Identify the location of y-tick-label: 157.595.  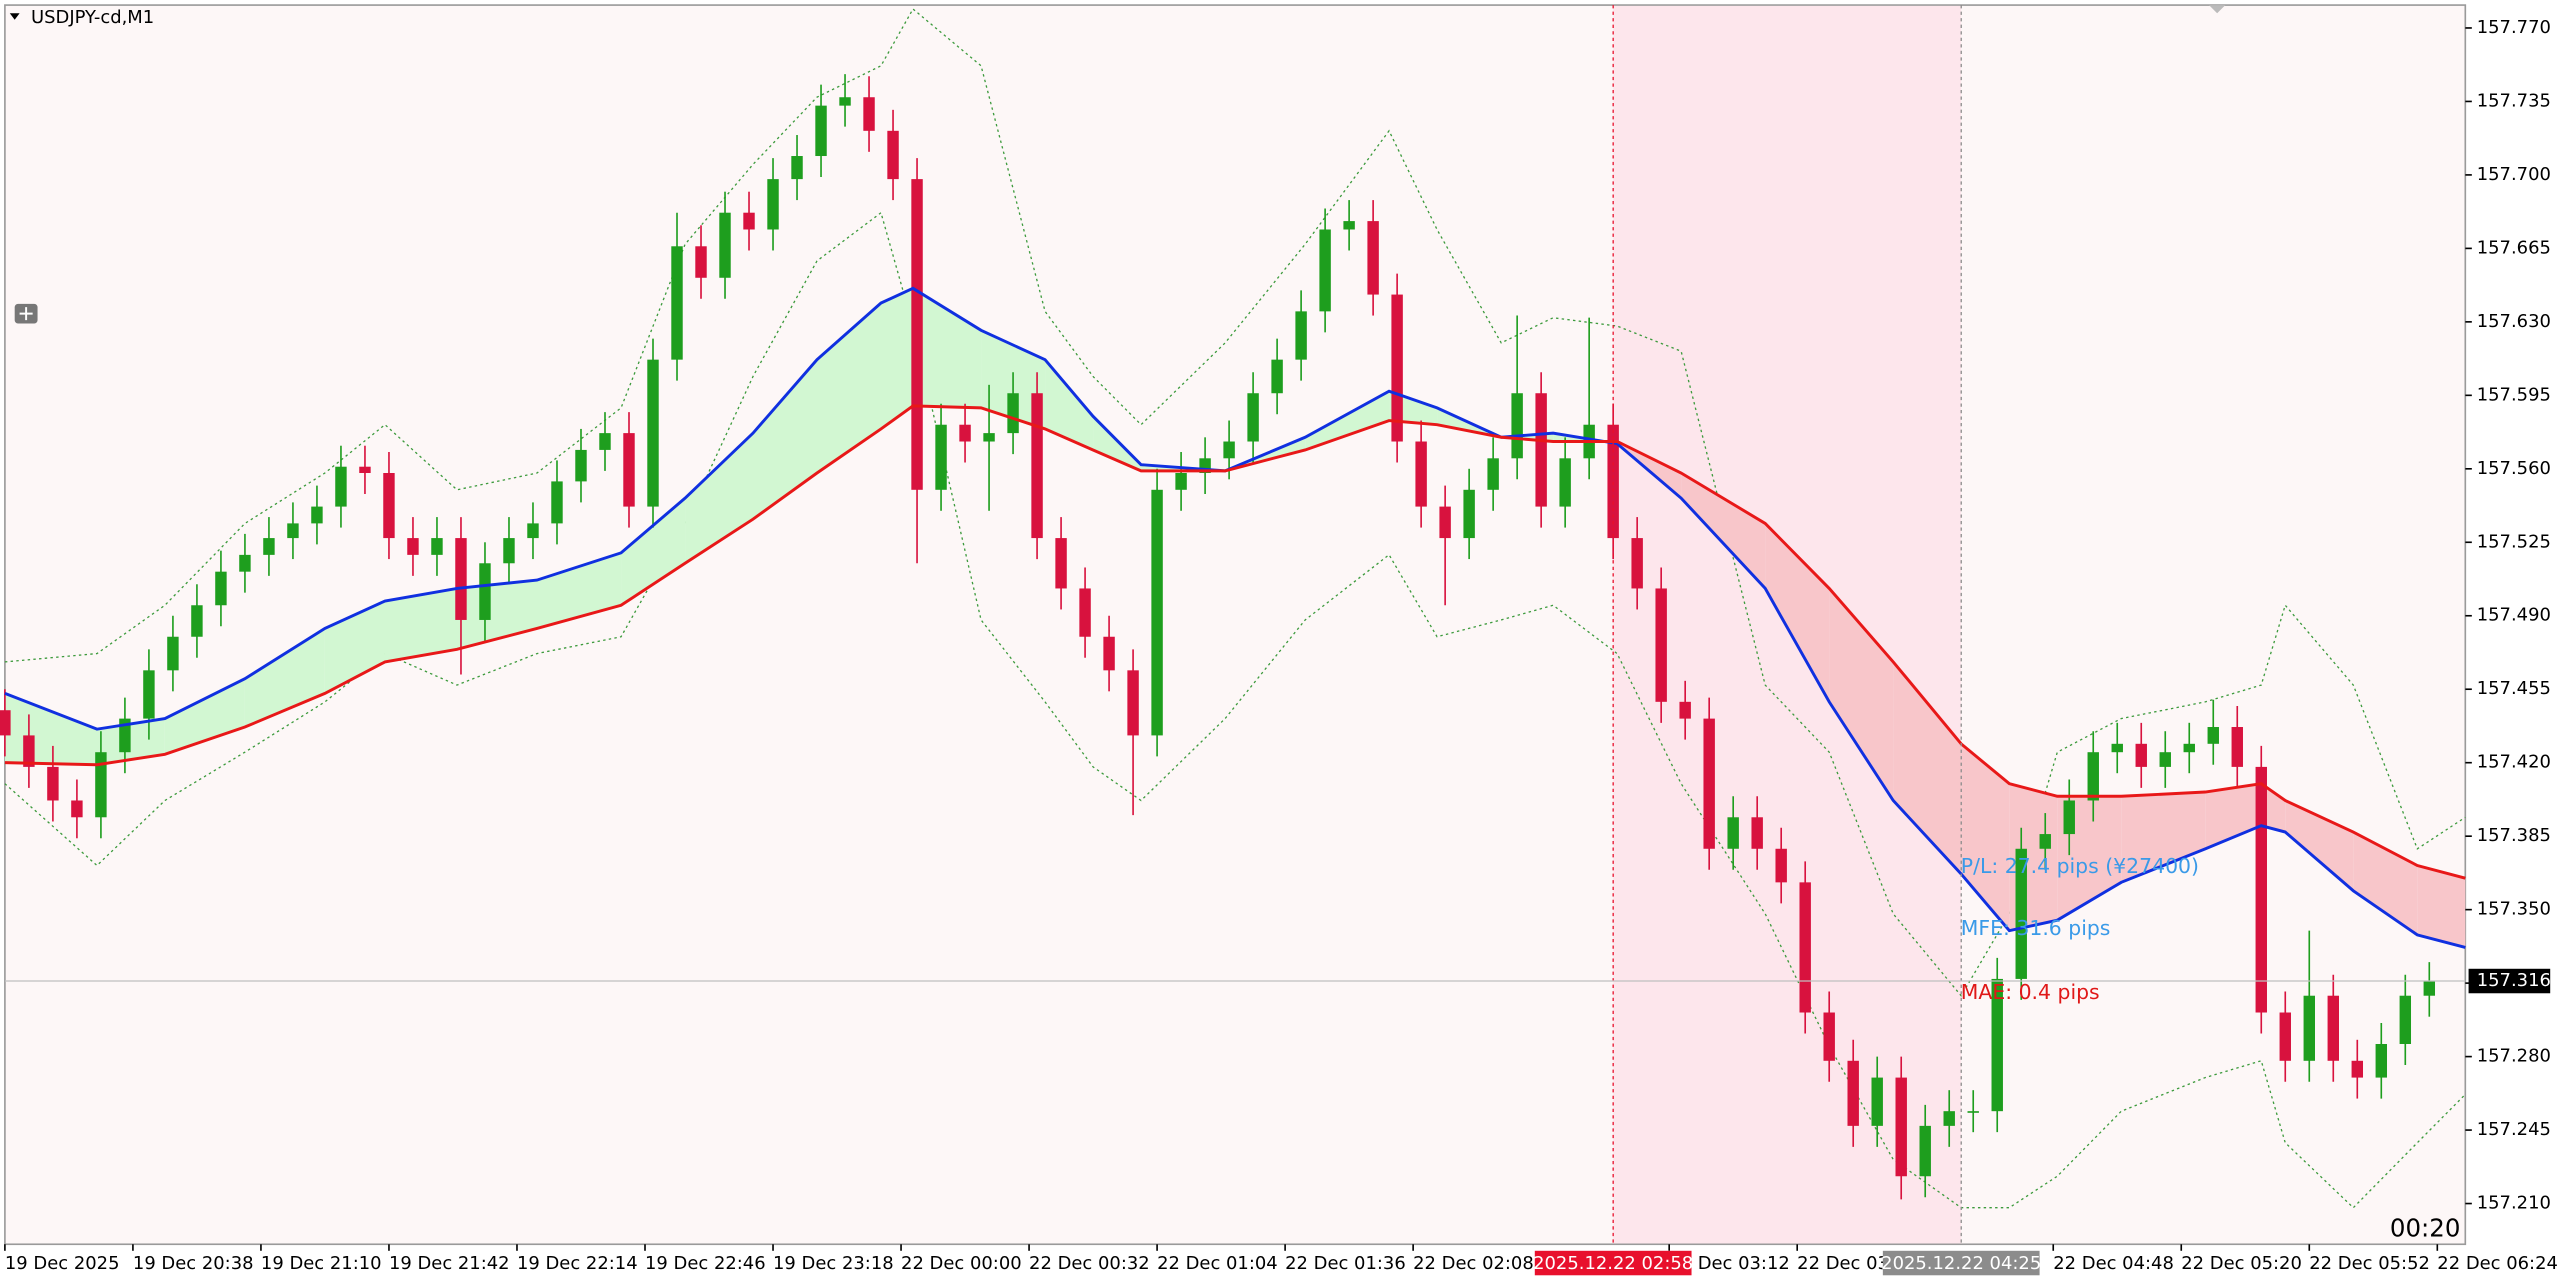
(2514, 394).